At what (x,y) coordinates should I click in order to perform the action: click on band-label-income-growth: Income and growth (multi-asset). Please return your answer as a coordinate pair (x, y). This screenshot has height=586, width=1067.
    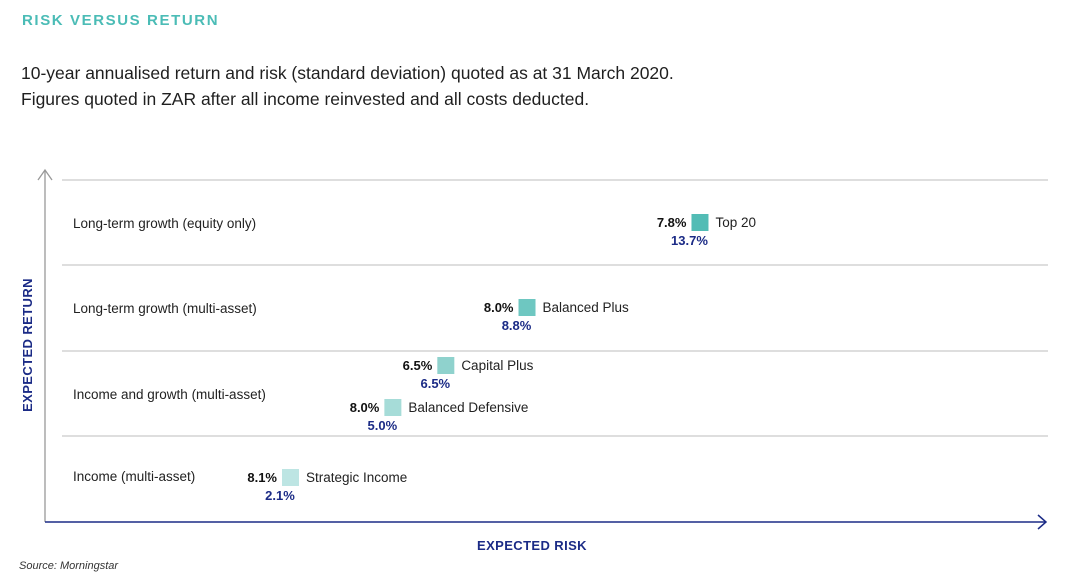
    Looking at the image, I should click on (169, 394).